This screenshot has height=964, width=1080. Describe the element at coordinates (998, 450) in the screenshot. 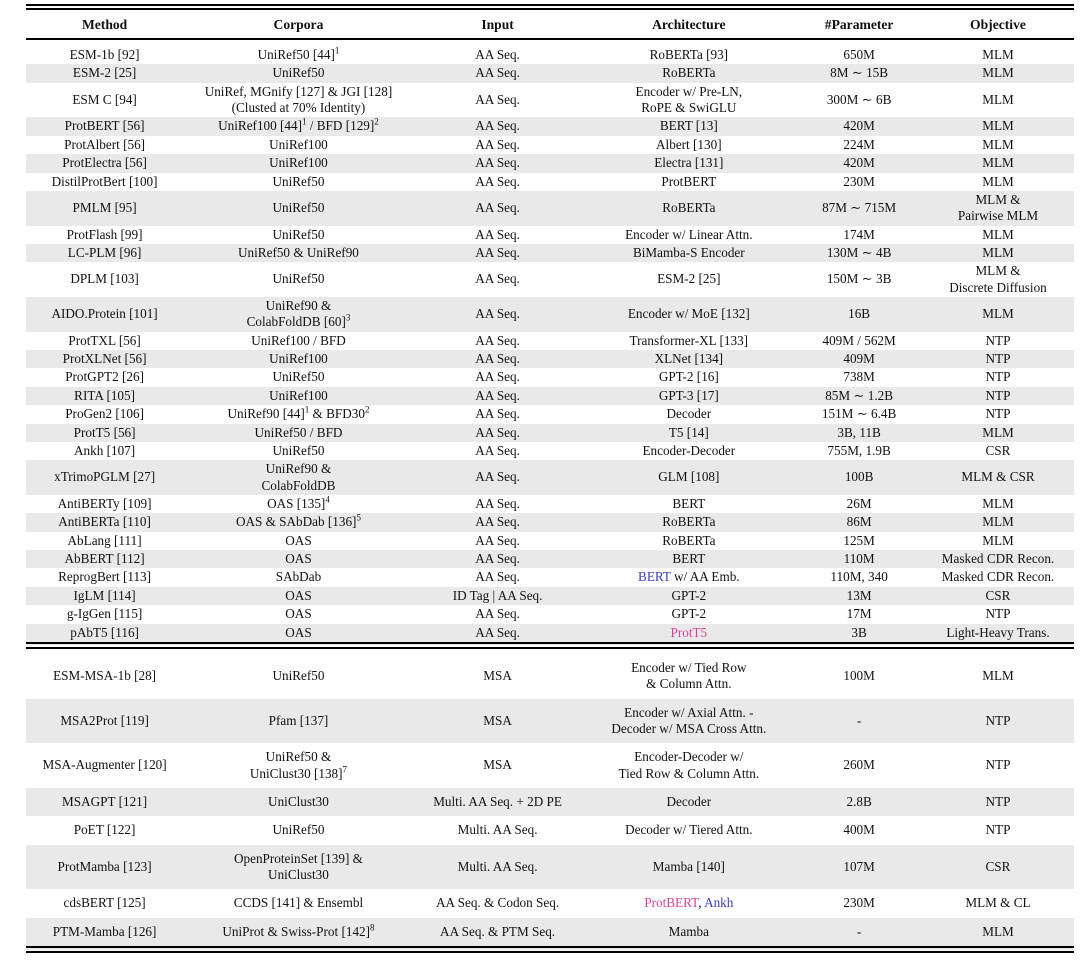

I see `table-cell: CSR` at that location.